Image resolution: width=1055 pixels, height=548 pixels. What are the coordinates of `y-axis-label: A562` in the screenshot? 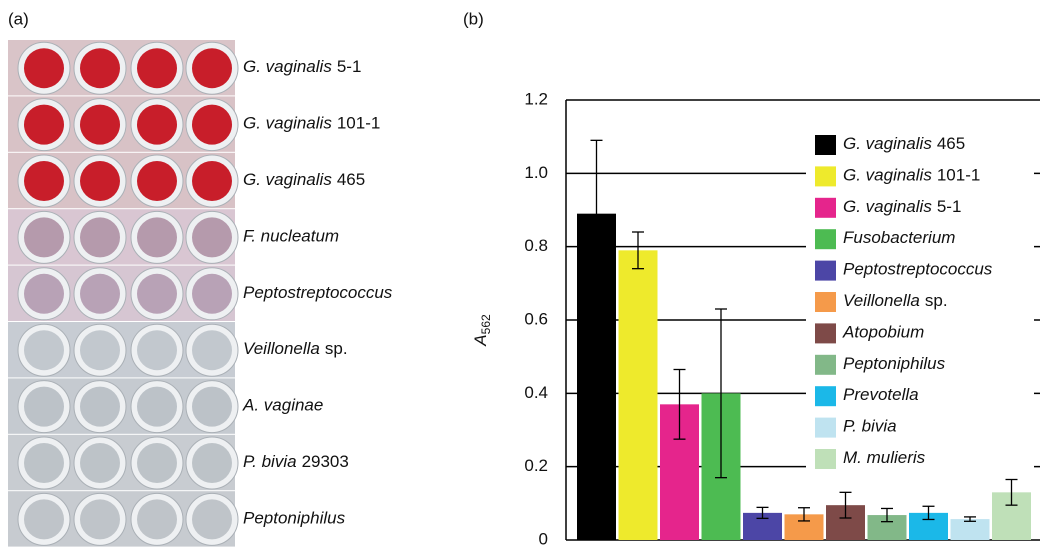 It's located at (482, 330).